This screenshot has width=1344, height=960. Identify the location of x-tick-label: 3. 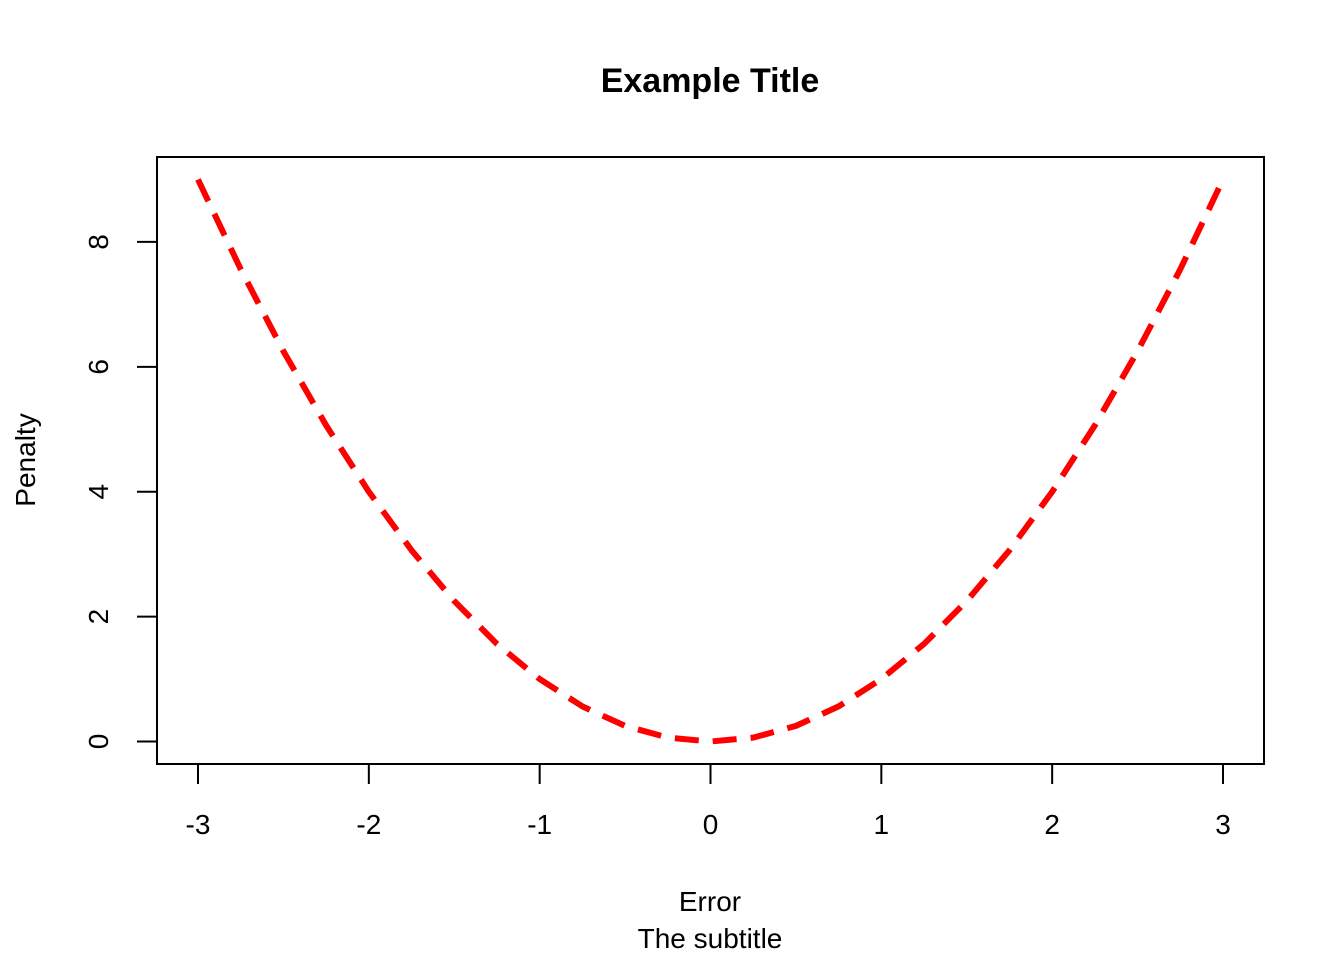
(1223, 824).